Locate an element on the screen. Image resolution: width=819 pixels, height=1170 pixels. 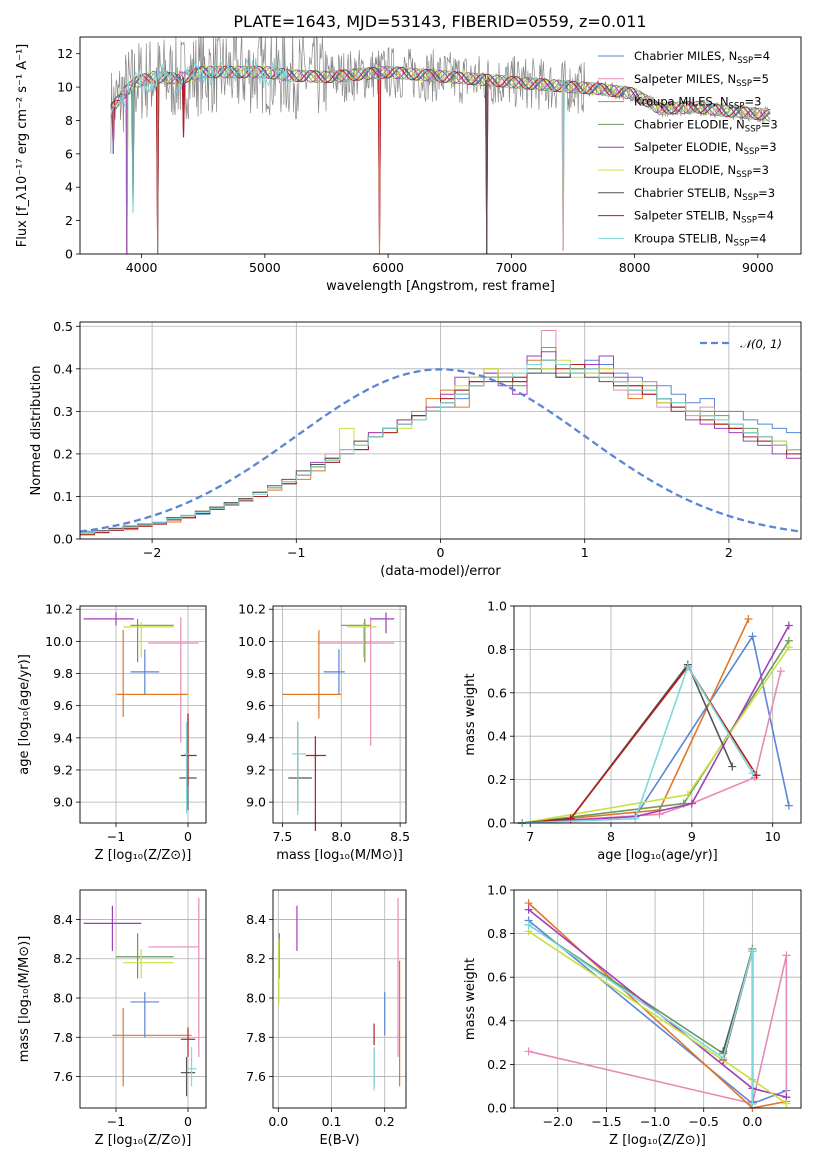
legend-entry: Chabrier MILES, NSSP=4 is located at coordinates (702, 57).